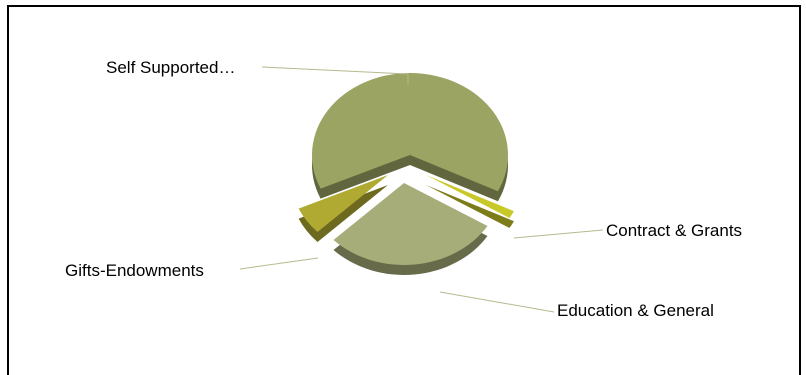  I want to click on slice-contract-grants, so click(470, 196).